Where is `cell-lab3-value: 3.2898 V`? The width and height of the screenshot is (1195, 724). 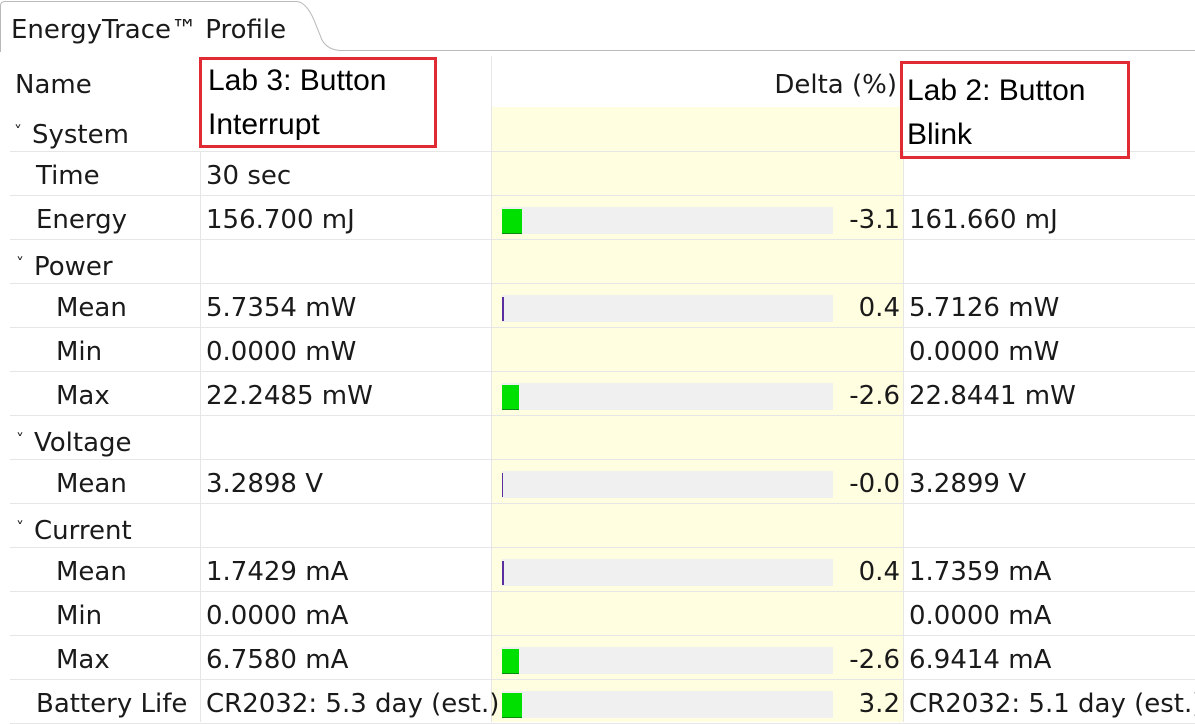
cell-lab3-value: 3.2898 V is located at coordinates (265, 484).